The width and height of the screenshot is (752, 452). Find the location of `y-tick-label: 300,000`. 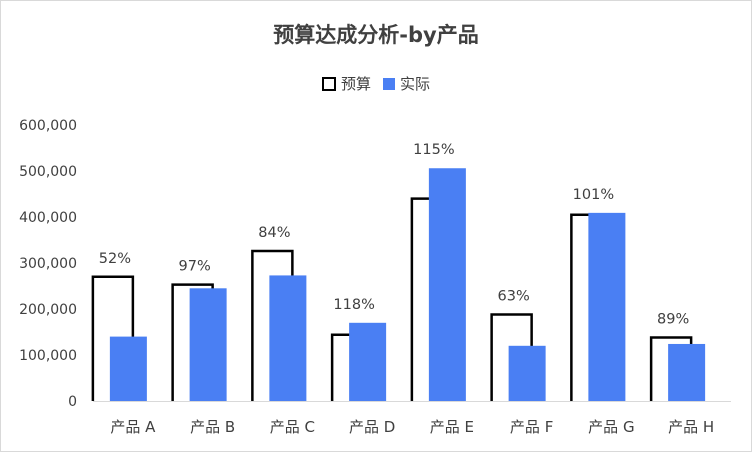

y-tick-label: 300,000 is located at coordinates (48, 264).